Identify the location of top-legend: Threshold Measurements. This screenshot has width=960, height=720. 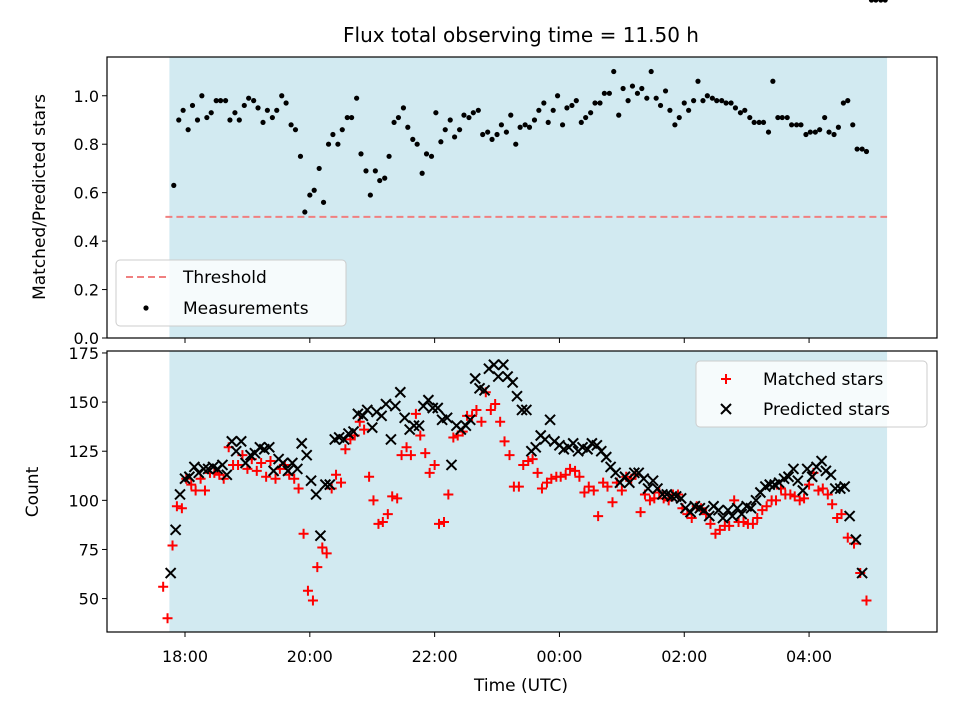
(231, 293).